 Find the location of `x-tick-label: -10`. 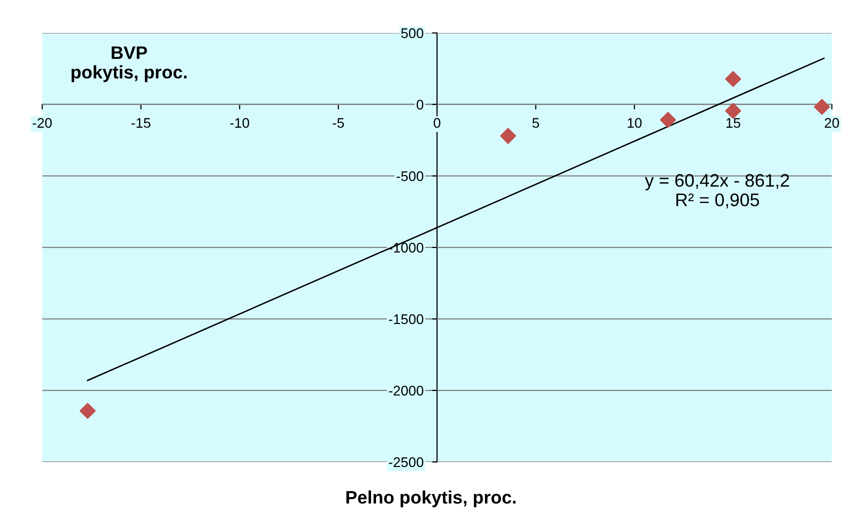

x-tick-label: -10 is located at coordinates (240, 123).